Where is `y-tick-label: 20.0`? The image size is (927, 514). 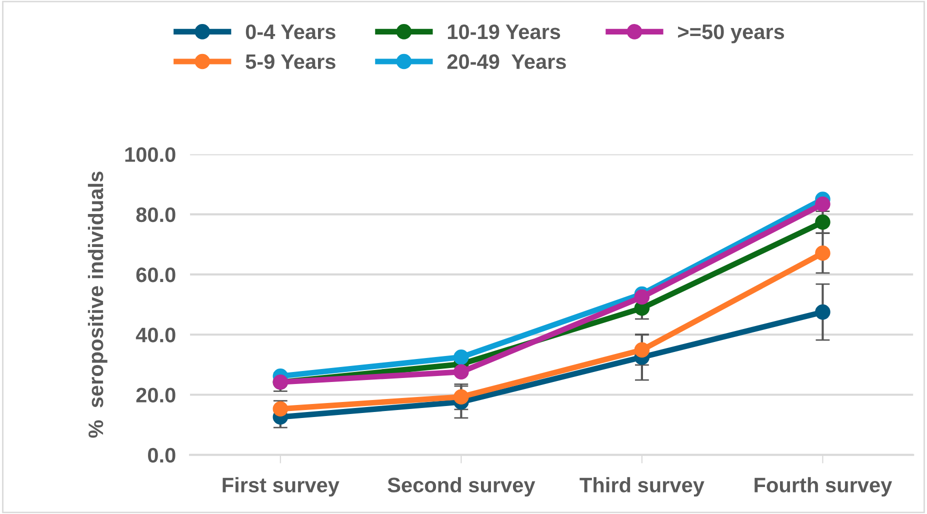 y-tick-label: 20.0 is located at coordinates (156, 395).